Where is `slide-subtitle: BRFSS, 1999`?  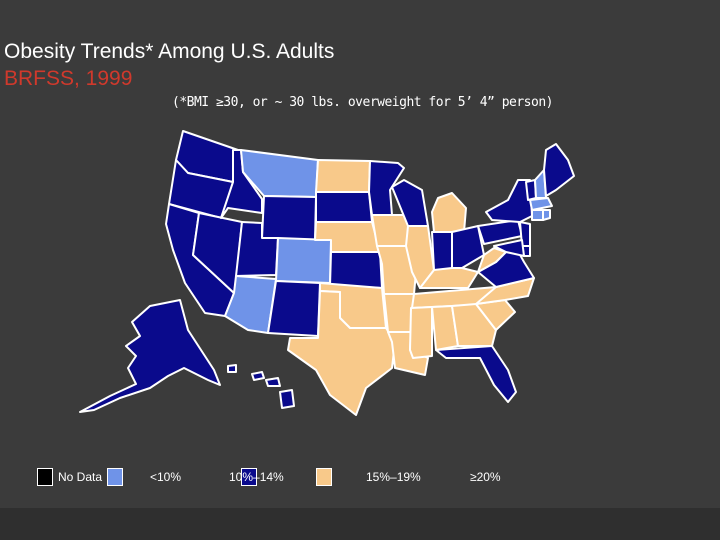 slide-subtitle: BRFSS, 1999 is located at coordinates (68, 78).